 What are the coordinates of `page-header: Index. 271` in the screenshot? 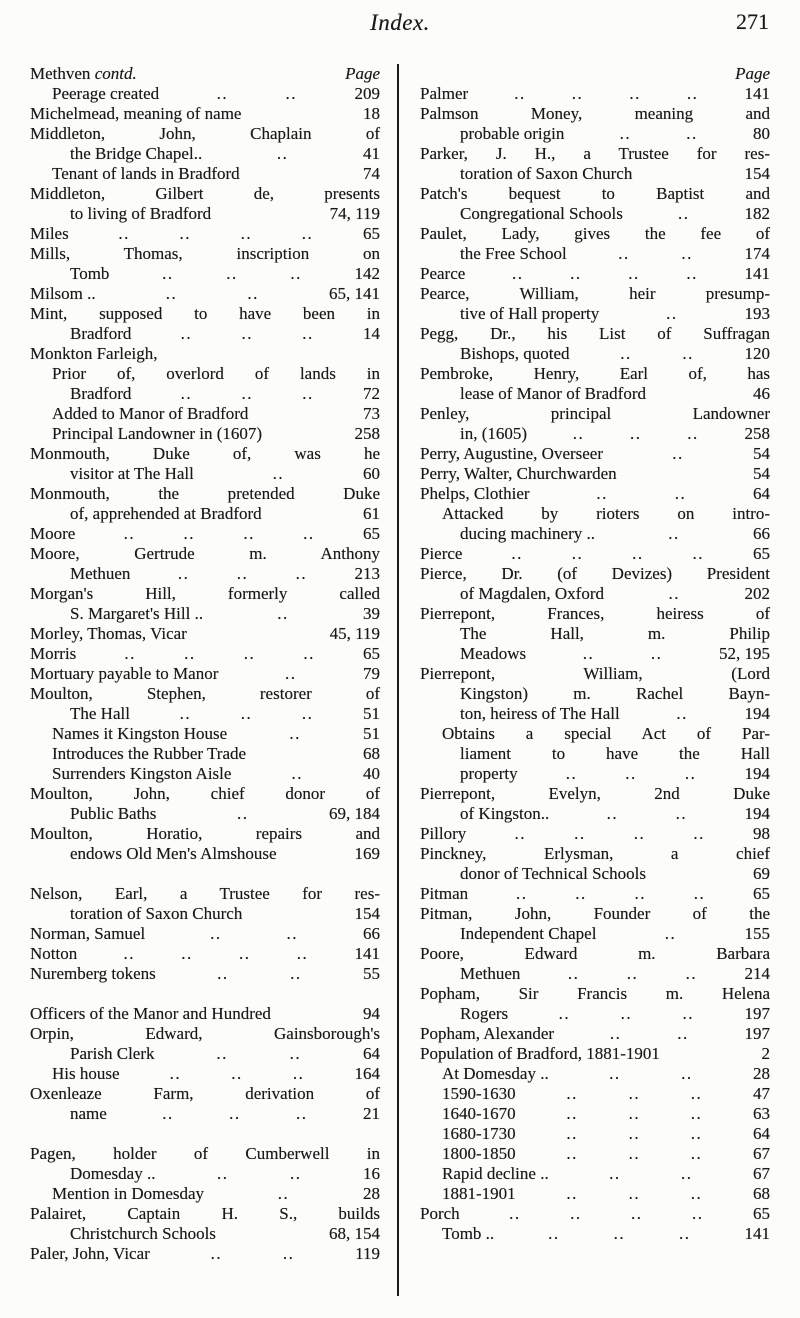 It's located at (400, 32).